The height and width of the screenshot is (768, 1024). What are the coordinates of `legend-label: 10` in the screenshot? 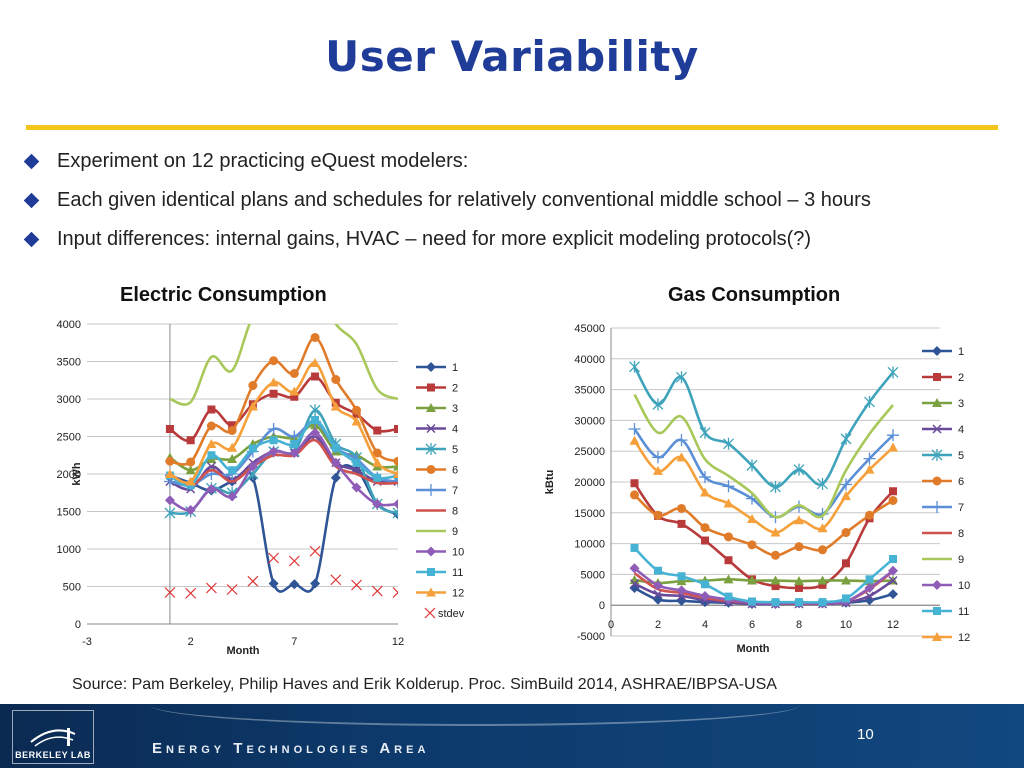 It's located at (964, 586).